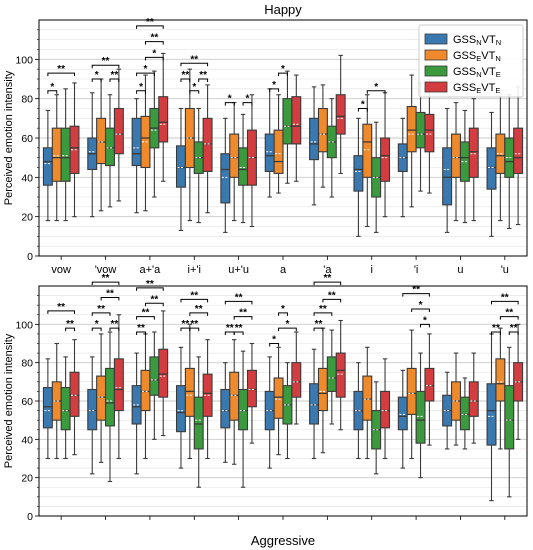 The width and height of the screenshot is (533, 550). Describe the element at coordinates (27, 402) in the screenshot. I see `y-tick-label: 60` at that location.